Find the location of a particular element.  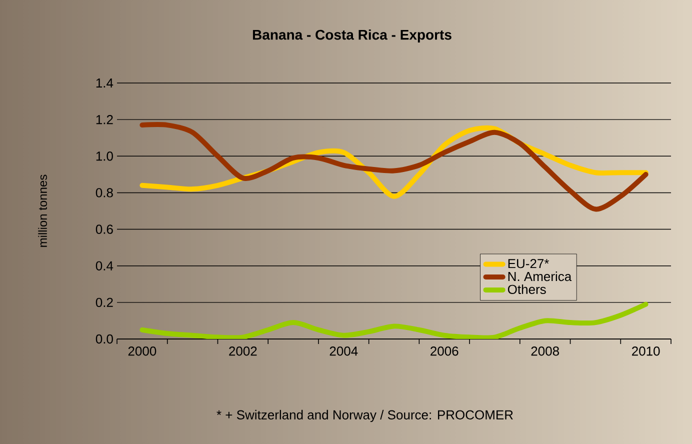

text: * + Switzerland and Norway / Source: PROCOMER is located at coordinates (364, 416).